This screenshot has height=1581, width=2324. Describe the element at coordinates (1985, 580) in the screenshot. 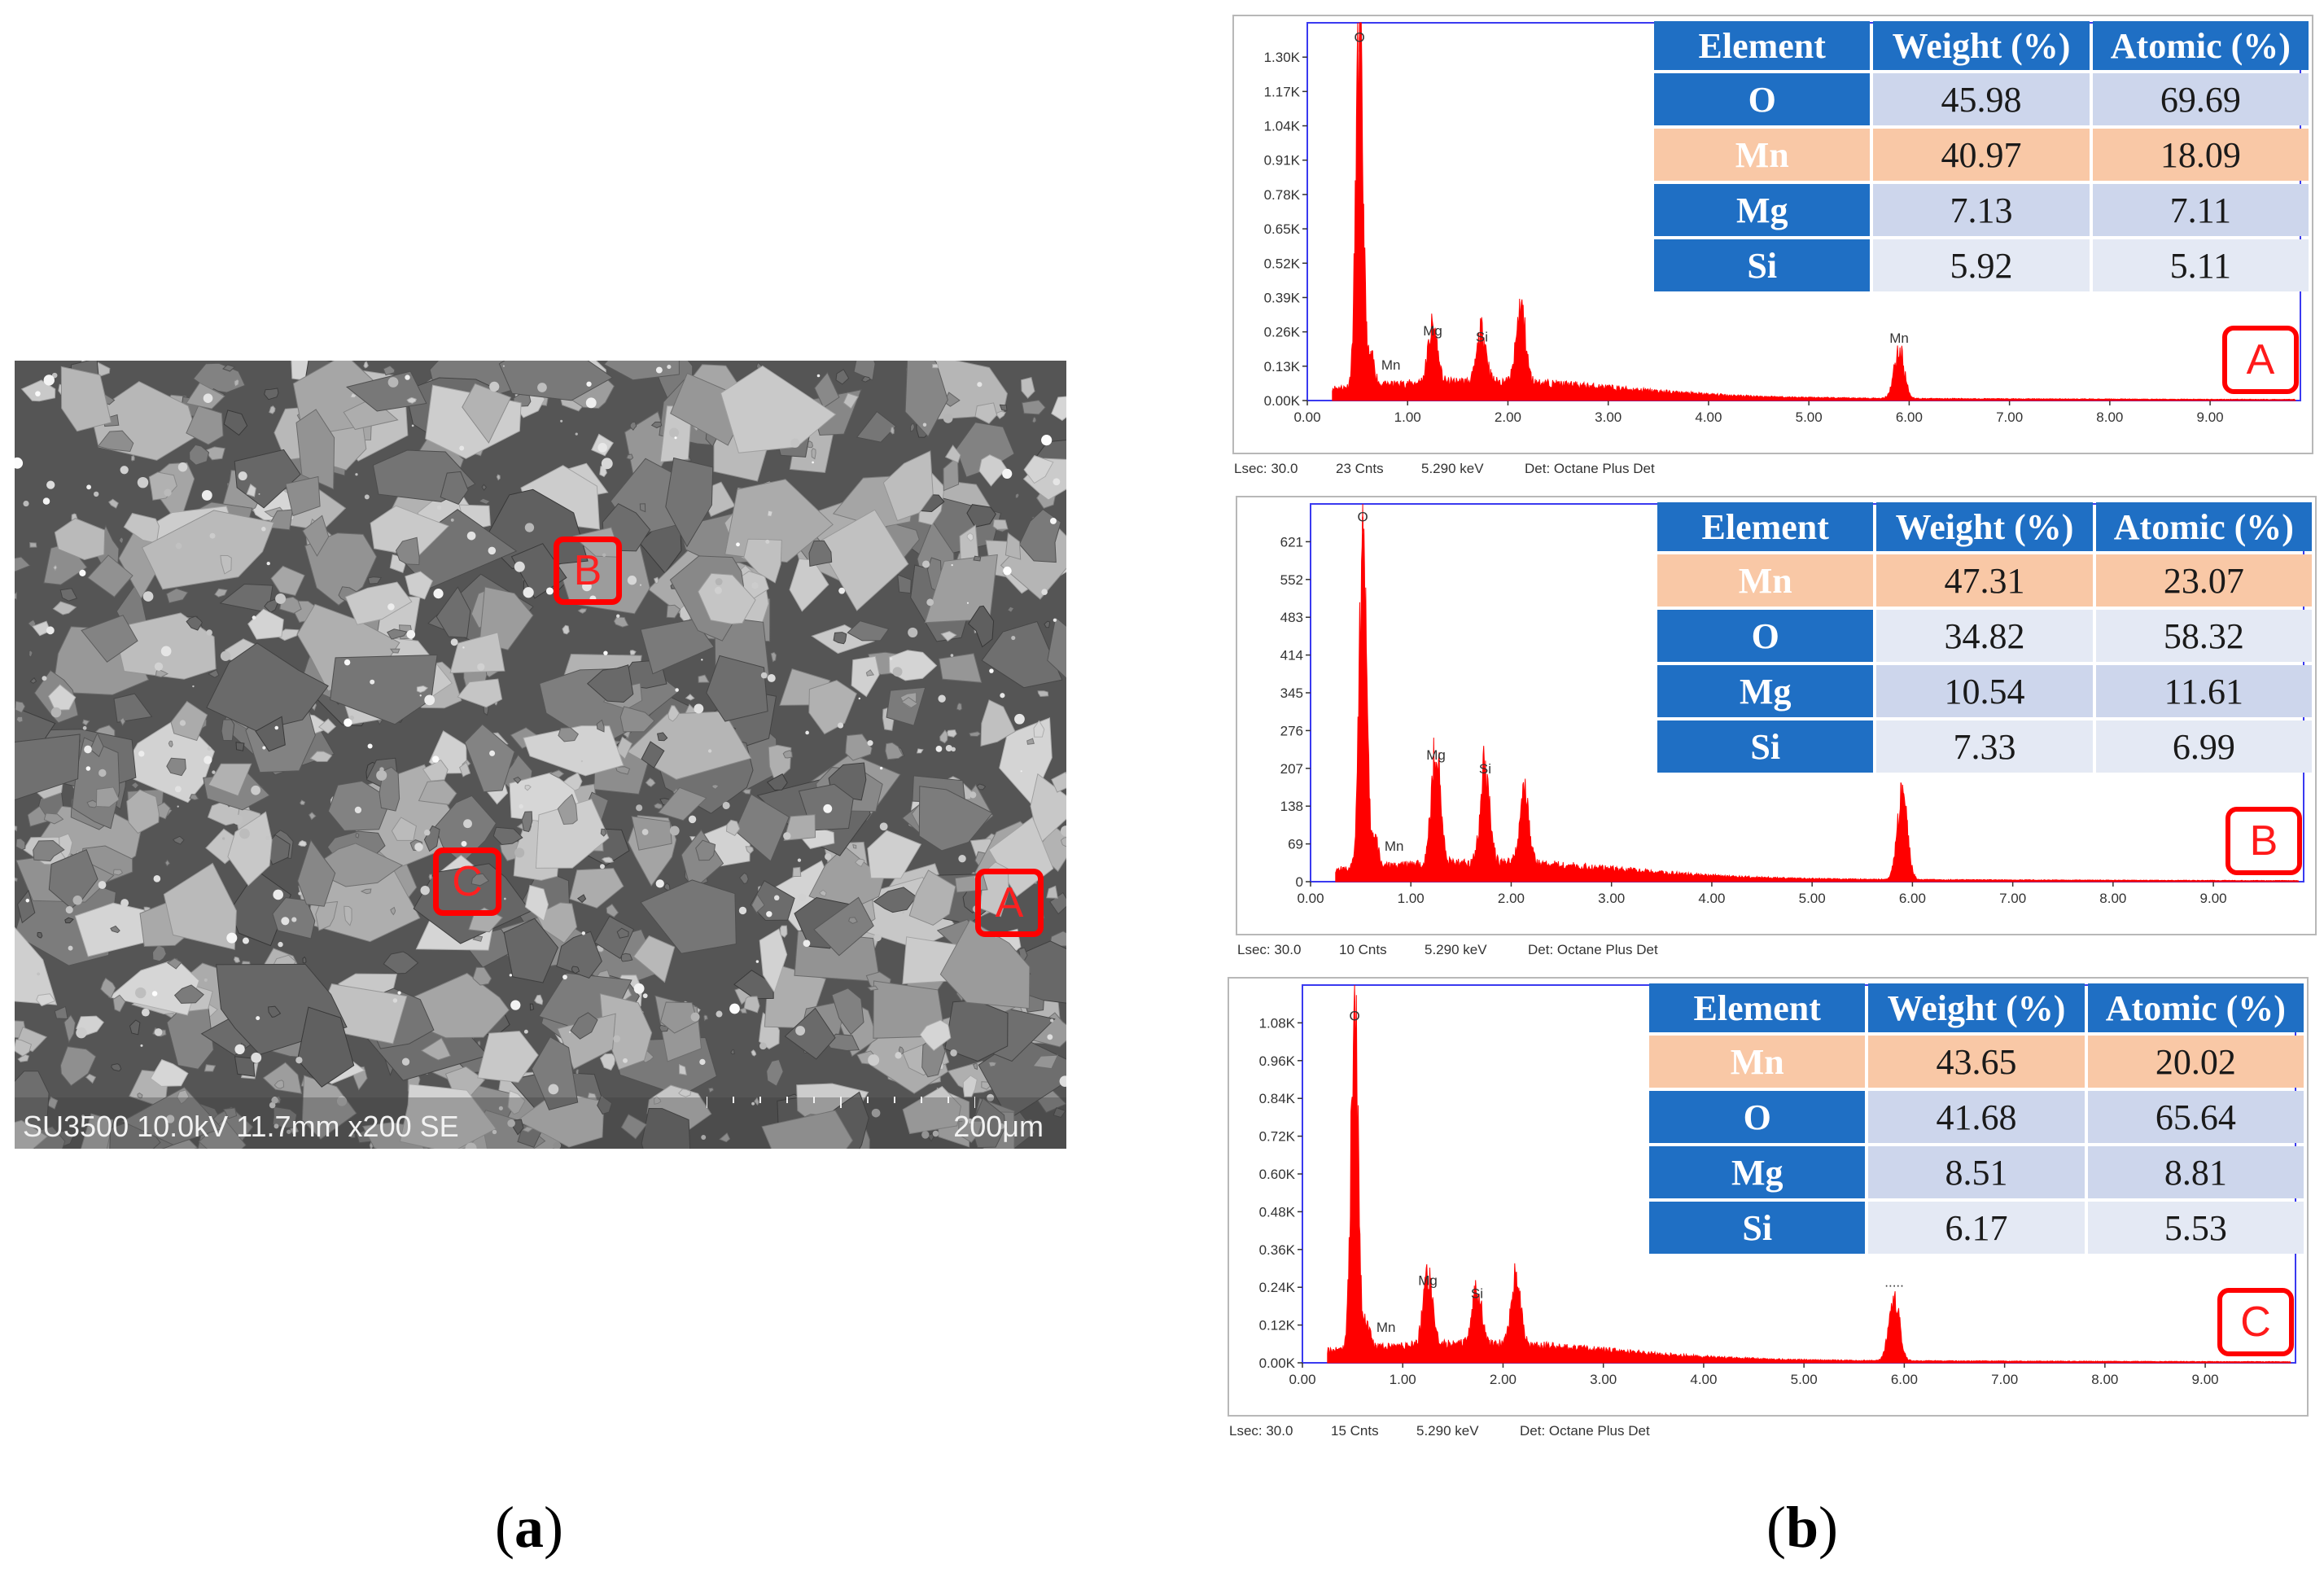

I see `table-row: Mn 47.31 23.07` at that location.